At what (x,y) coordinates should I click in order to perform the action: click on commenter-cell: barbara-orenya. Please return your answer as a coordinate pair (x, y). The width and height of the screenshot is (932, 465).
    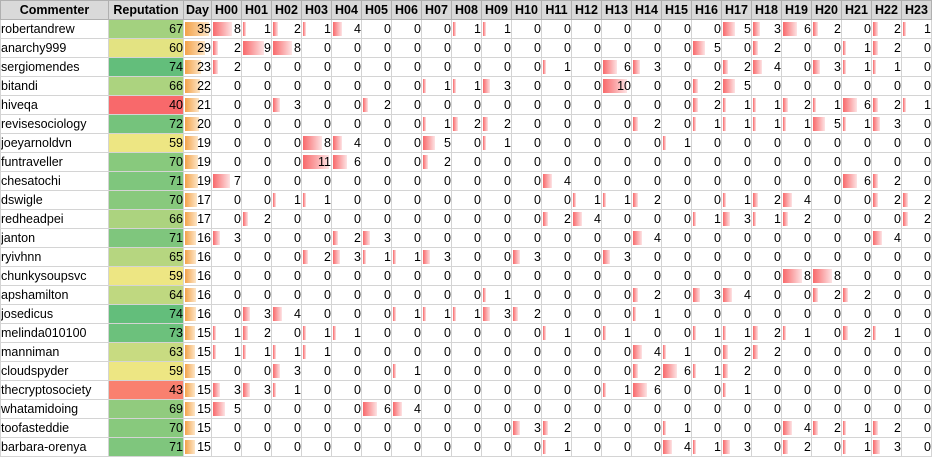
    Looking at the image, I should click on (54, 447).